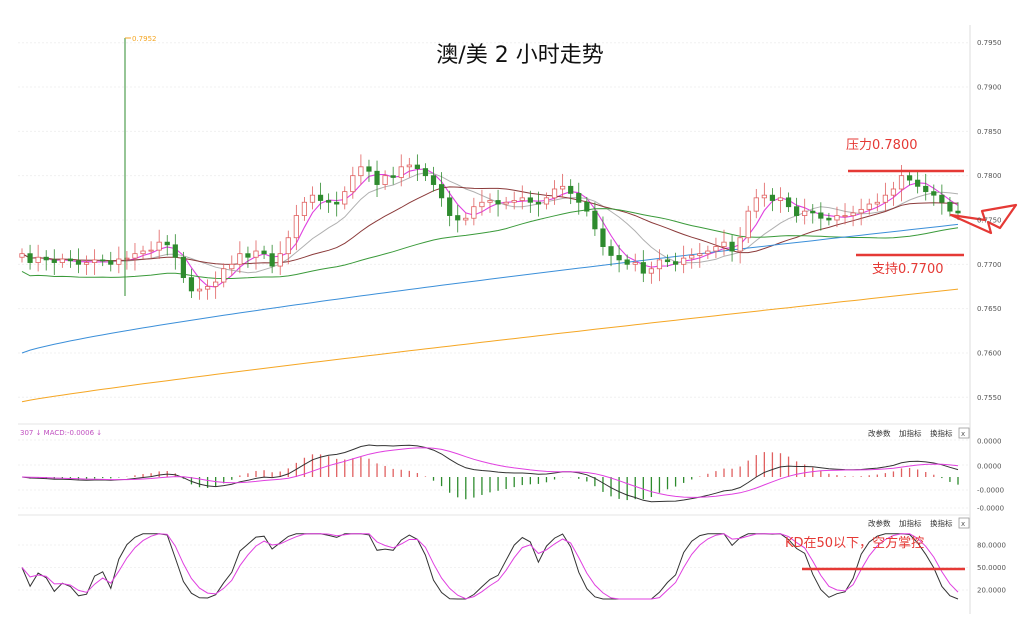  I want to click on high-spike-label: 0.7952, so click(144, 39).